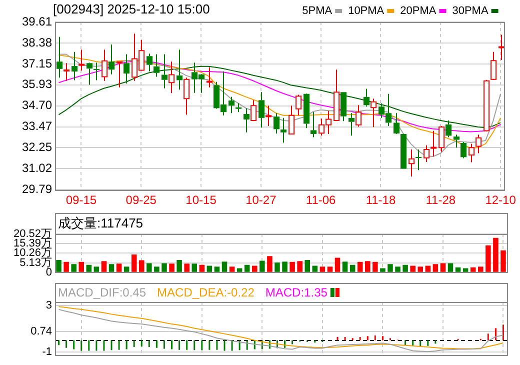 The image size is (520, 365). What do you see at coordinates (261, 200) in the screenshot?
I see `x-tick-label: 10-27` at bounding box center [261, 200].